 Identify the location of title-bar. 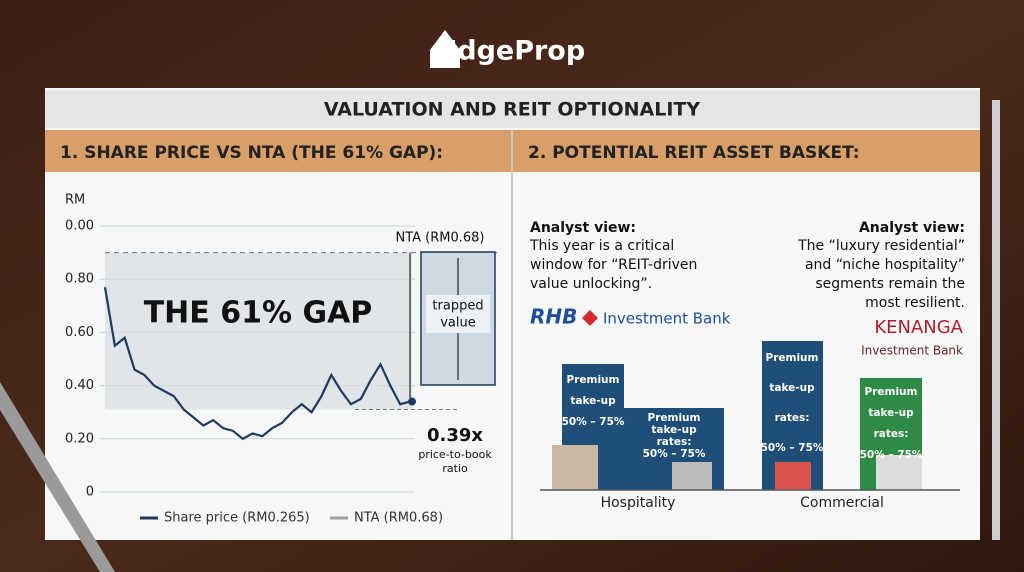
(512, 109).